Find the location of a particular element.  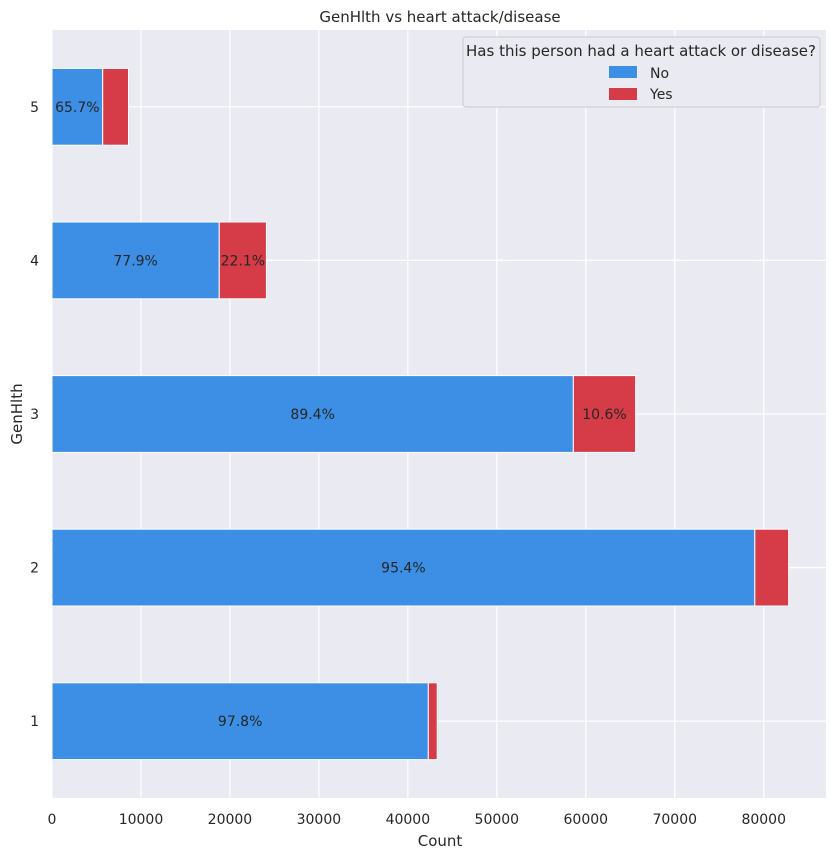

chart-title: GenHlth vs heart attack/disease is located at coordinates (439, 17).